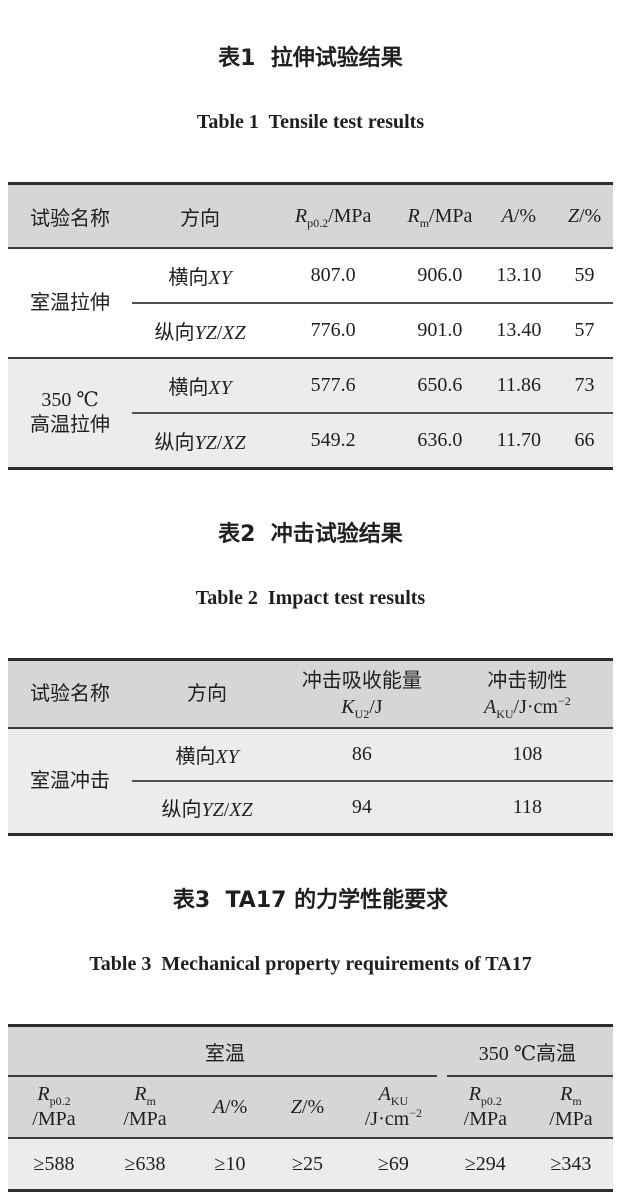  What do you see at coordinates (200, 216) in the screenshot?
I see `t1-h-direction: 方向` at bounding box center [200, 216].